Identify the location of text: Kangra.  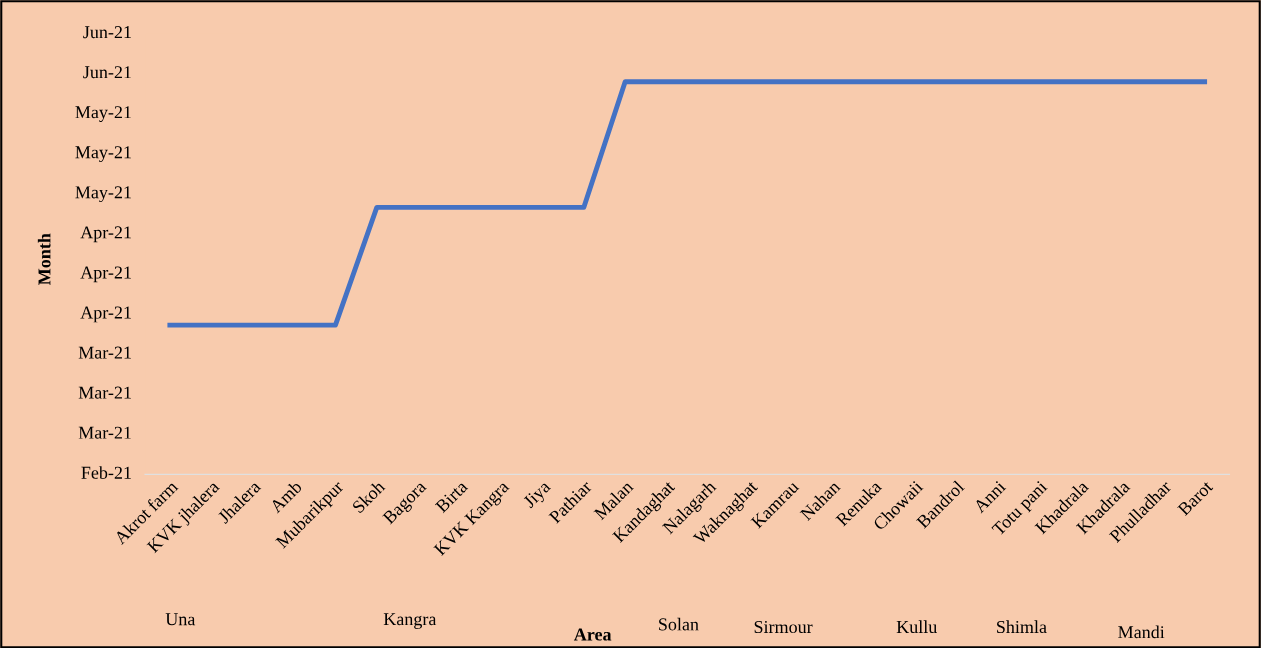
(410, 621).